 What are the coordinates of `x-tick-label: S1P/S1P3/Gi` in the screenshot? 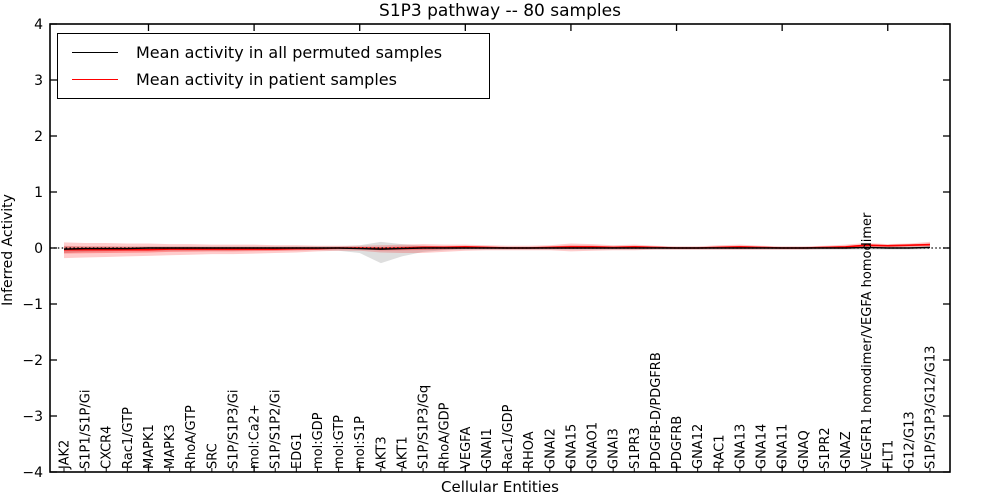 It's located at (233, 429).